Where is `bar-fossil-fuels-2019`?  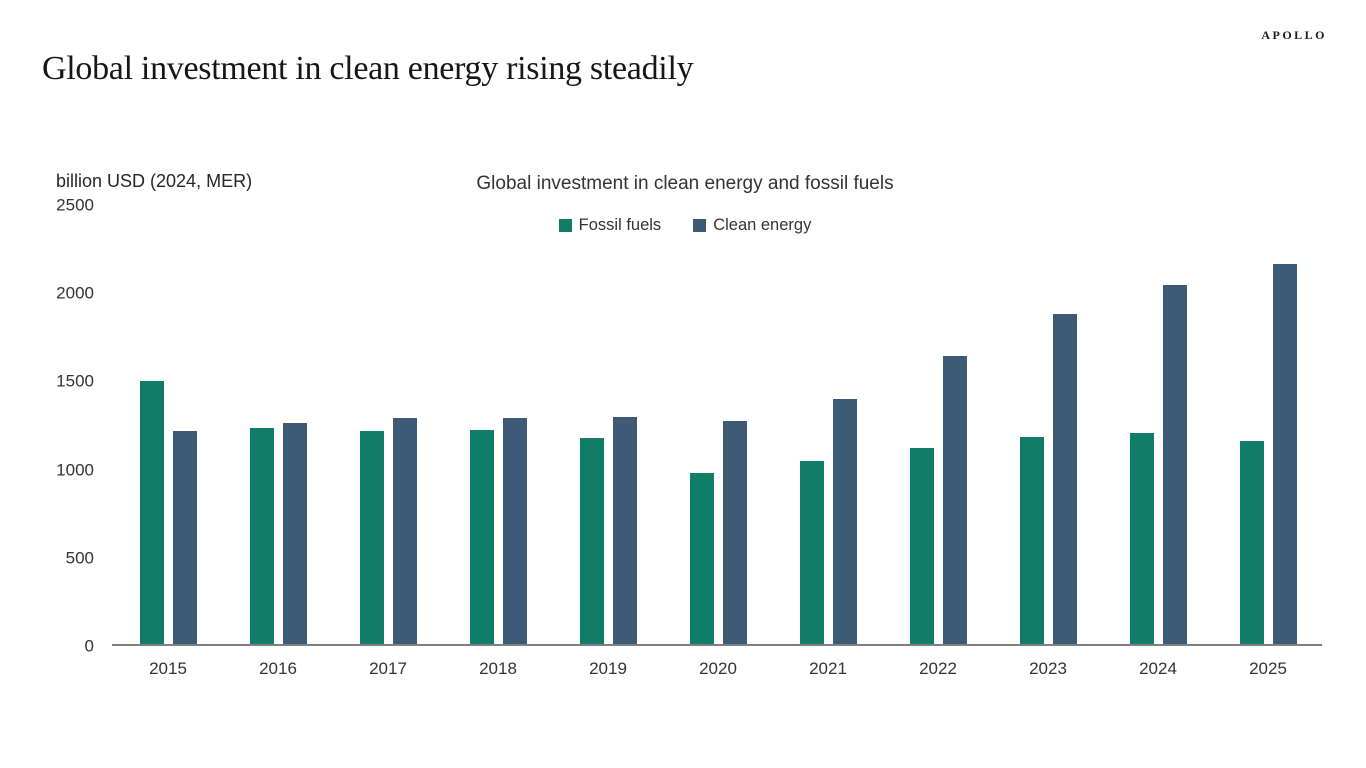
bar-fossil-fuels-2019 is located at coordinates (591, 541).